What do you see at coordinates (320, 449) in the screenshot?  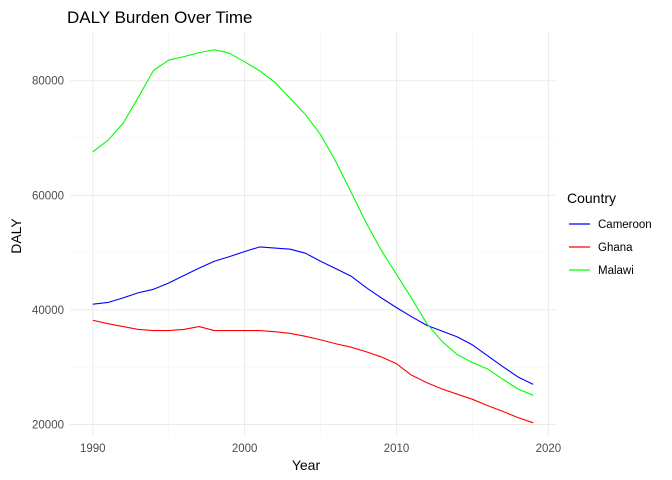 I see `x-axis-tick-labels: 1990 2000 2010 2020` at bounding box center [320, 449].